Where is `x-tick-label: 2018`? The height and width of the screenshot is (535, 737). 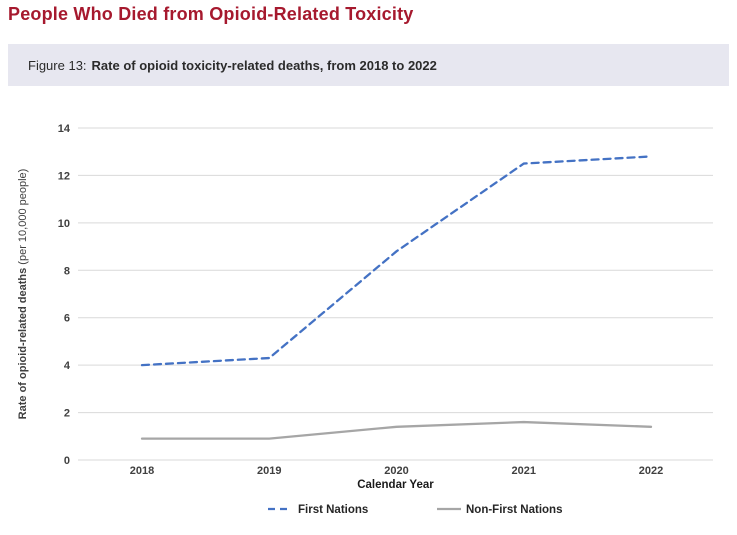
x-tick-label: 2018 is located at coordinates (142, 471).